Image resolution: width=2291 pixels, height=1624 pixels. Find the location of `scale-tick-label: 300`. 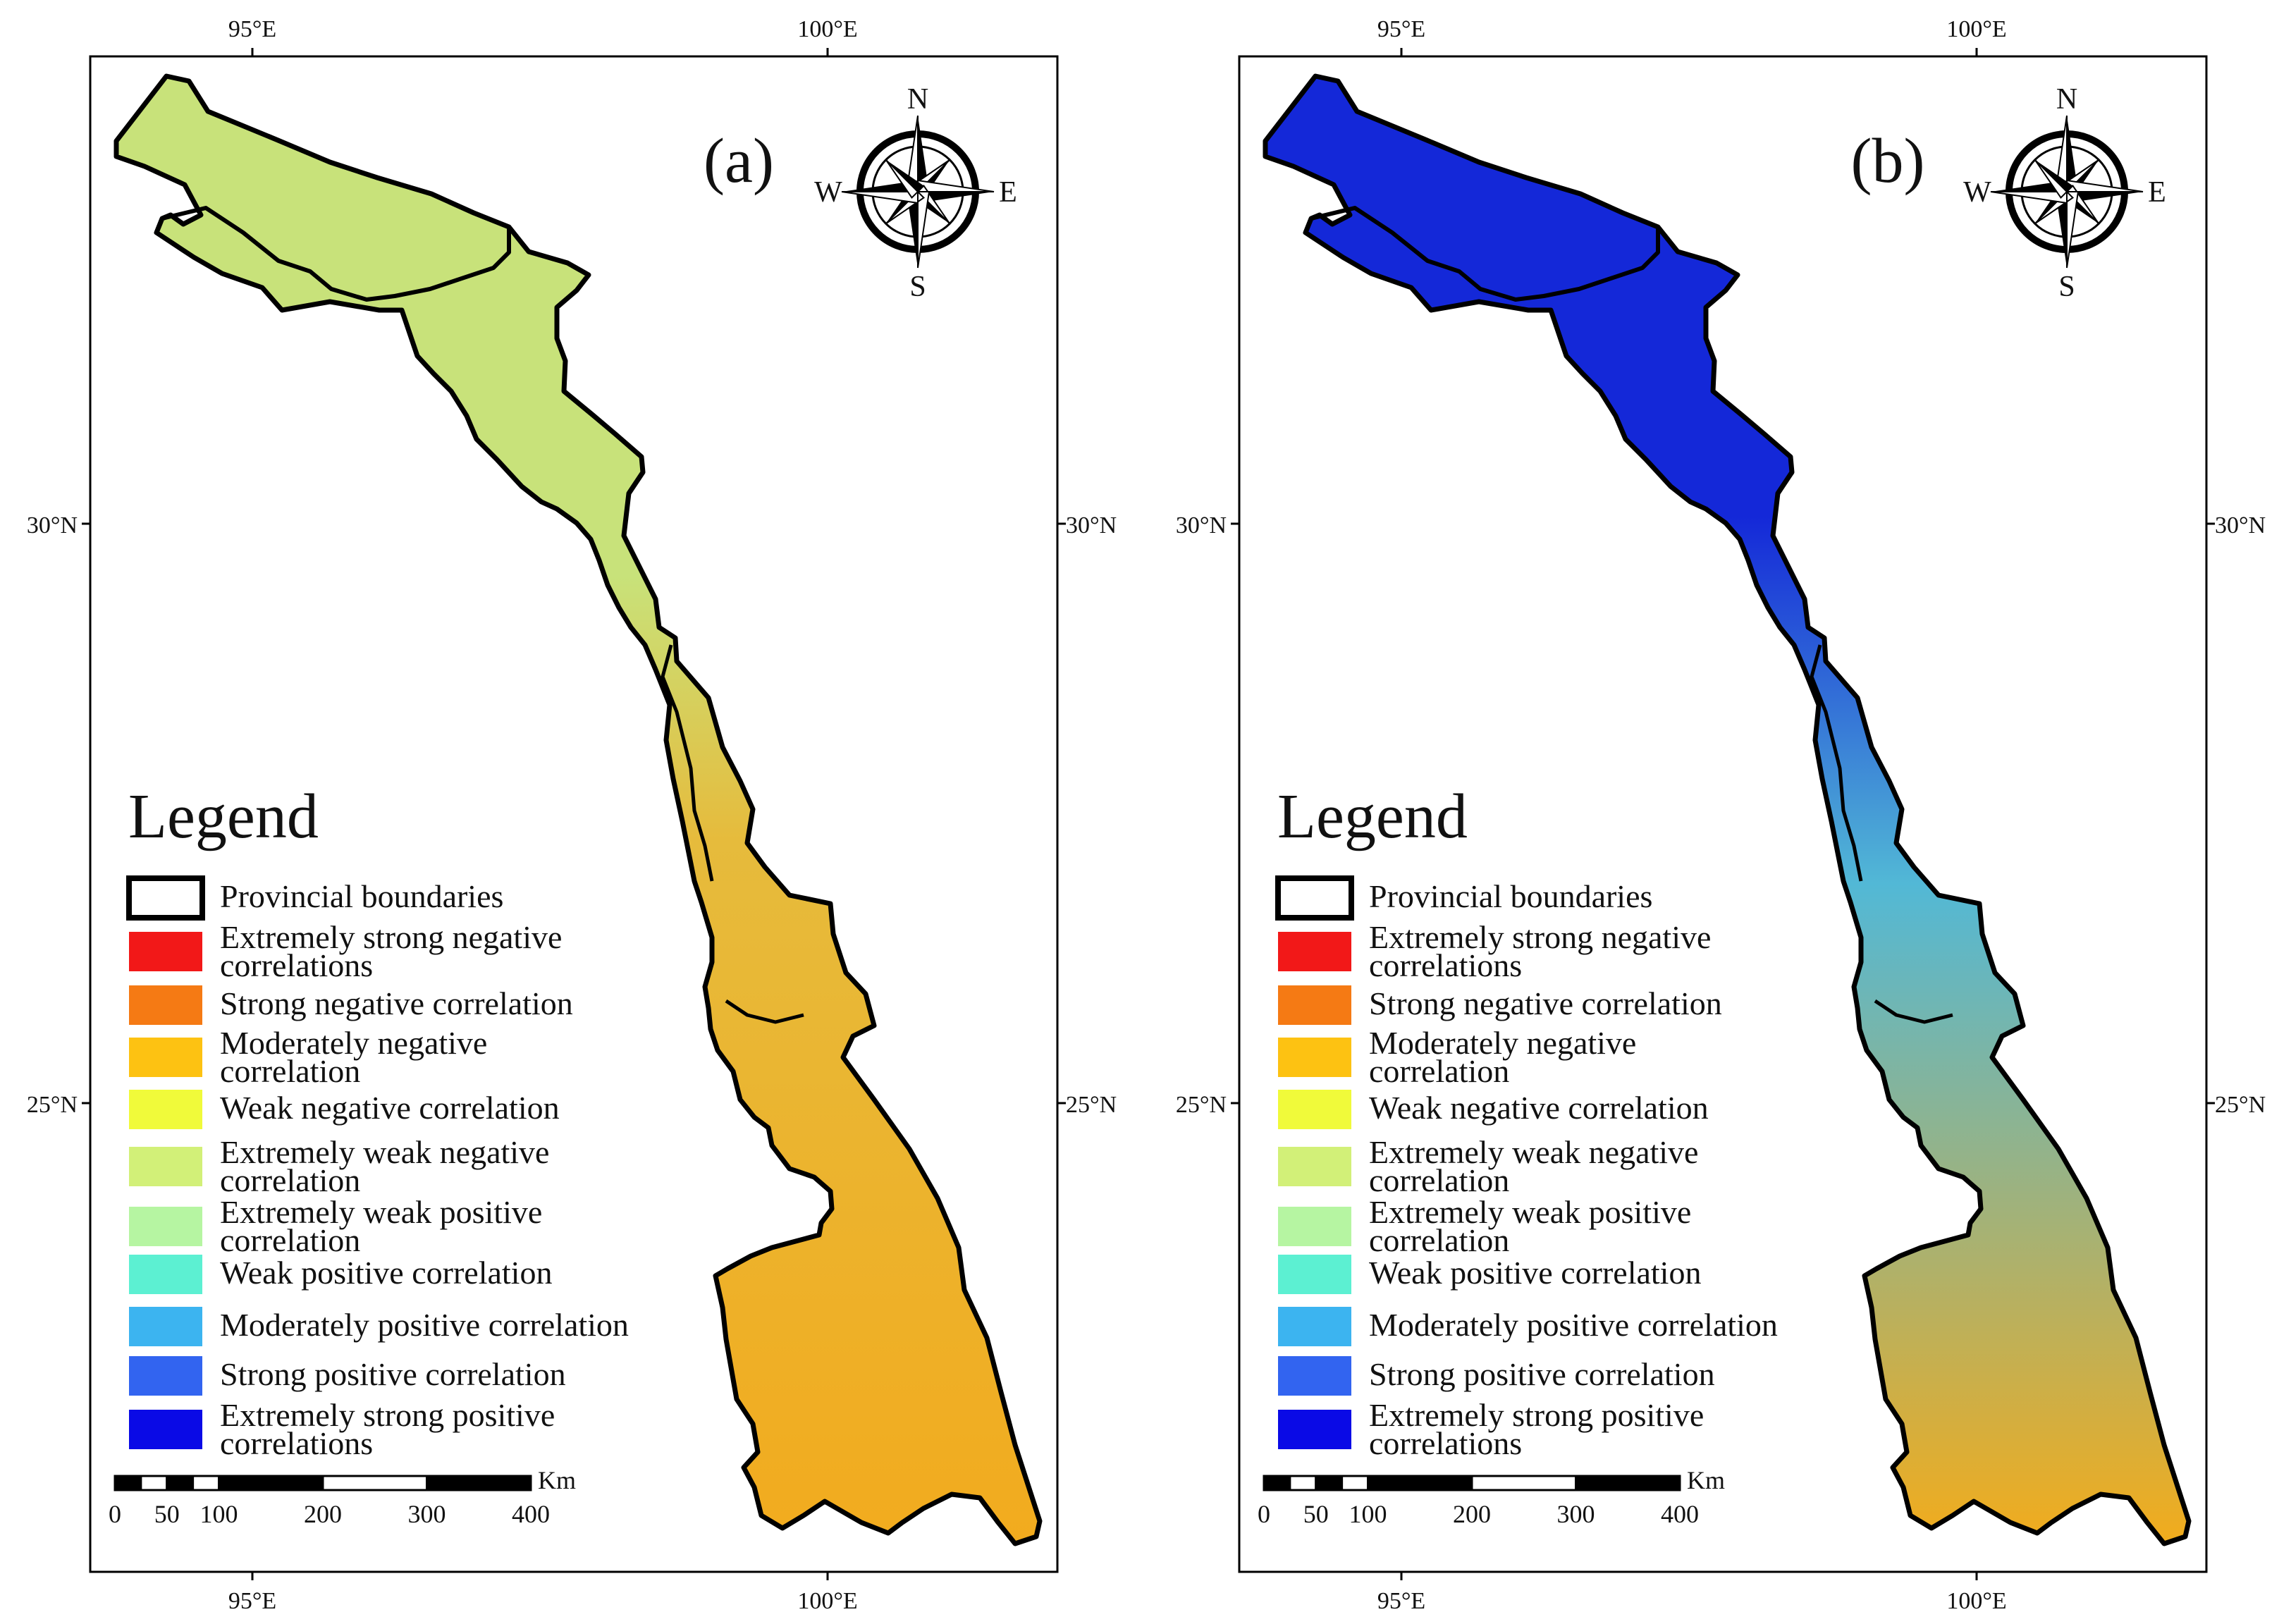

scale-tick-label: 300 is located at coordinates (427, 1514).